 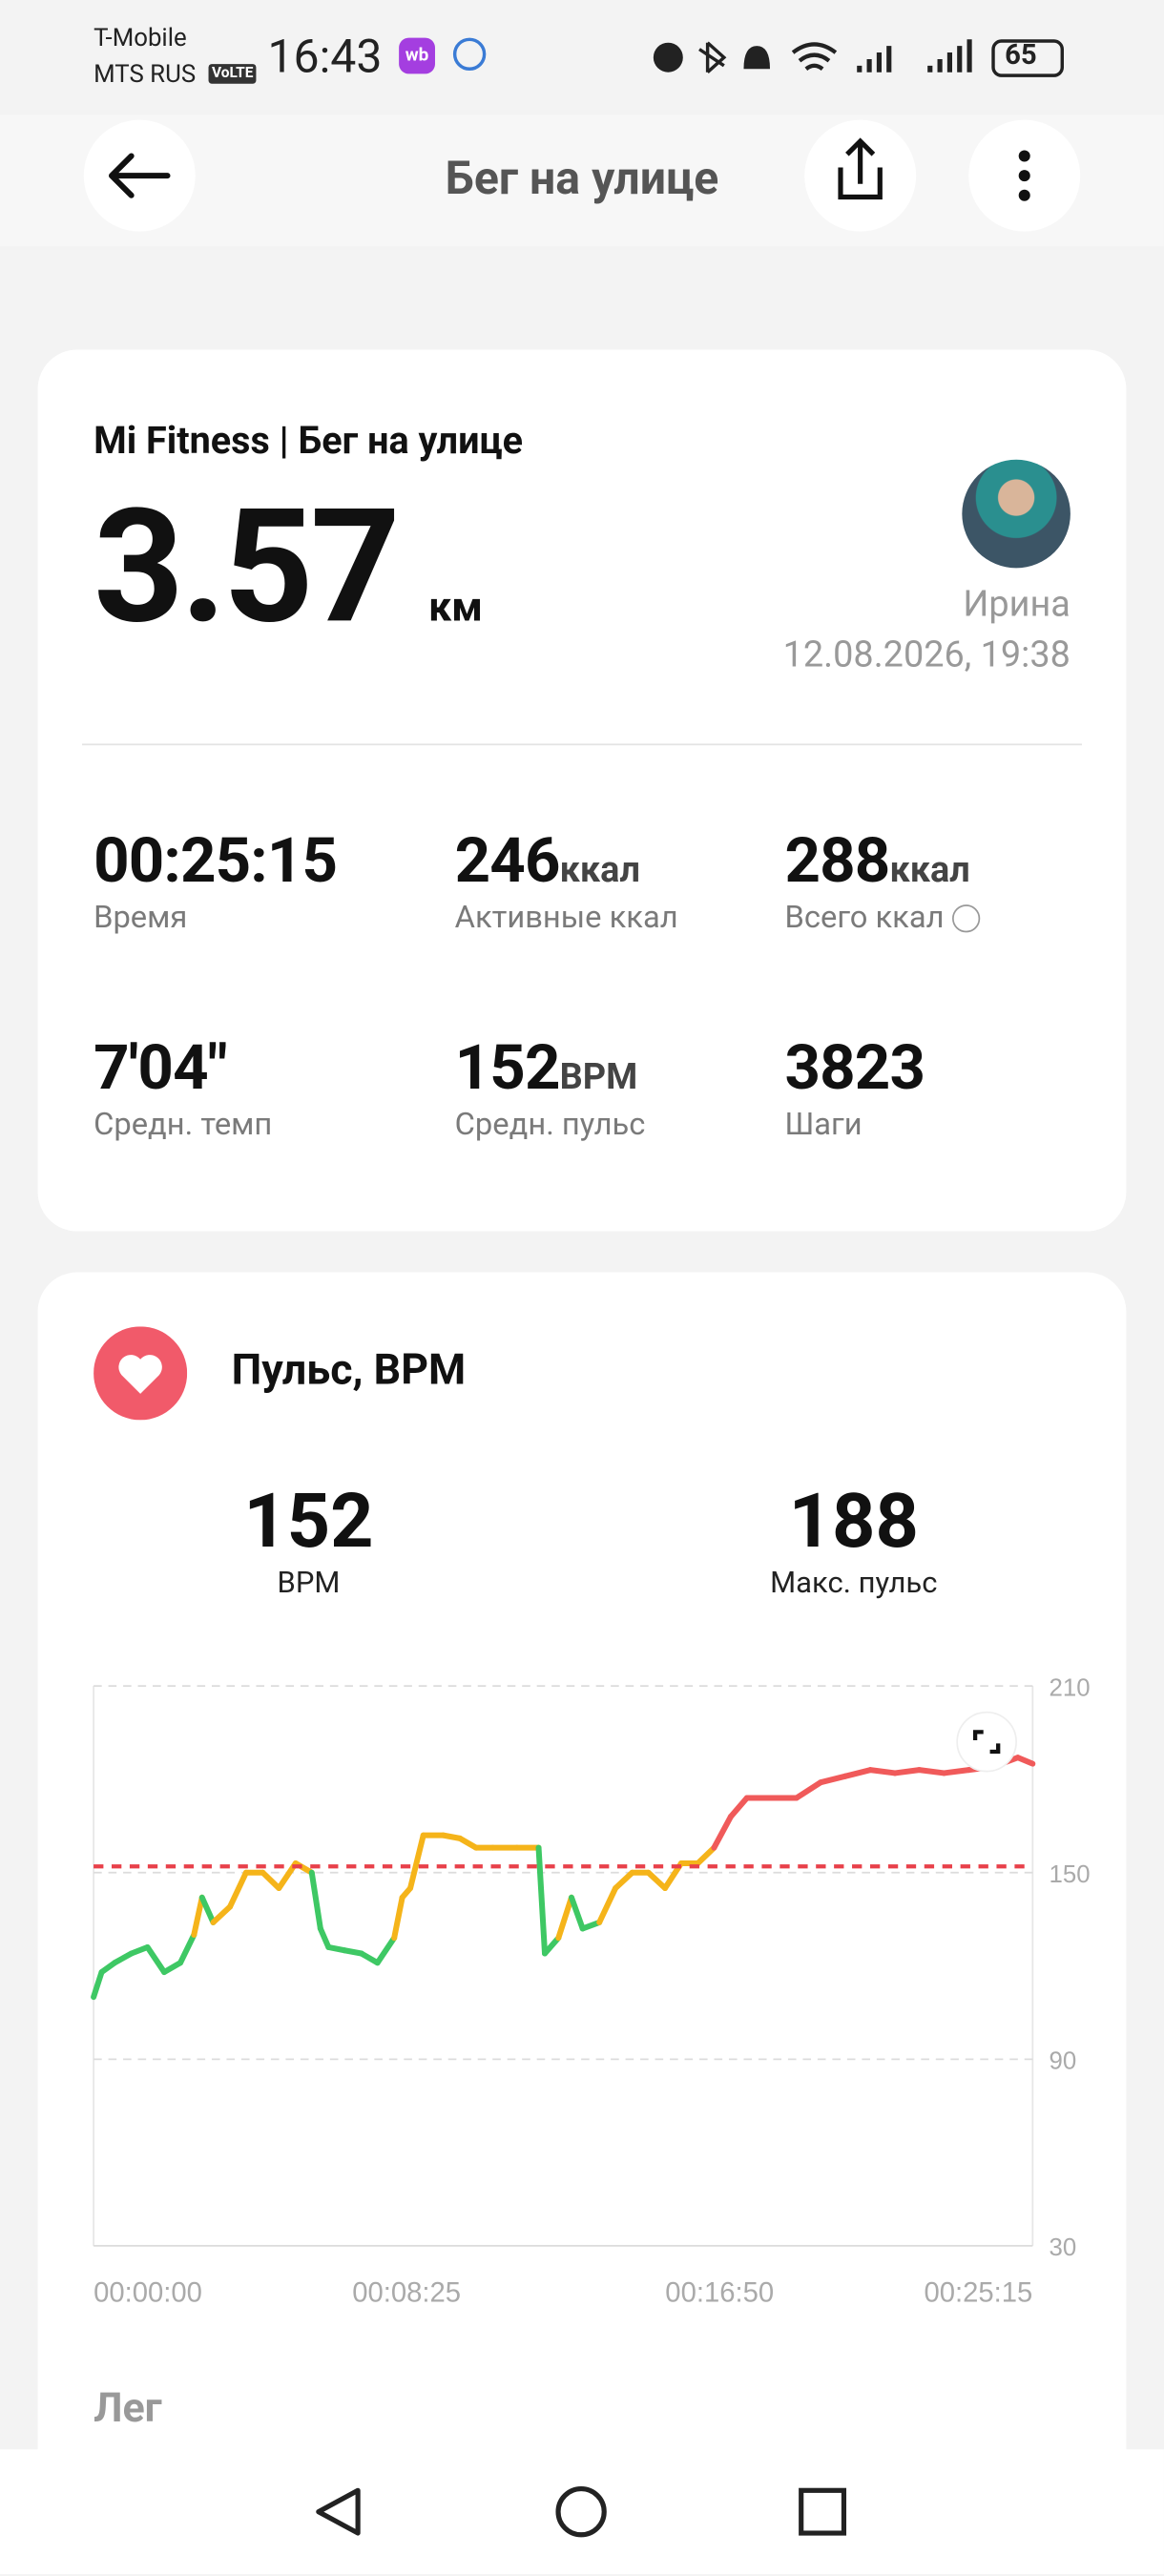 I want to click on carrier: MTS RUS, so click(x=145, y=73).